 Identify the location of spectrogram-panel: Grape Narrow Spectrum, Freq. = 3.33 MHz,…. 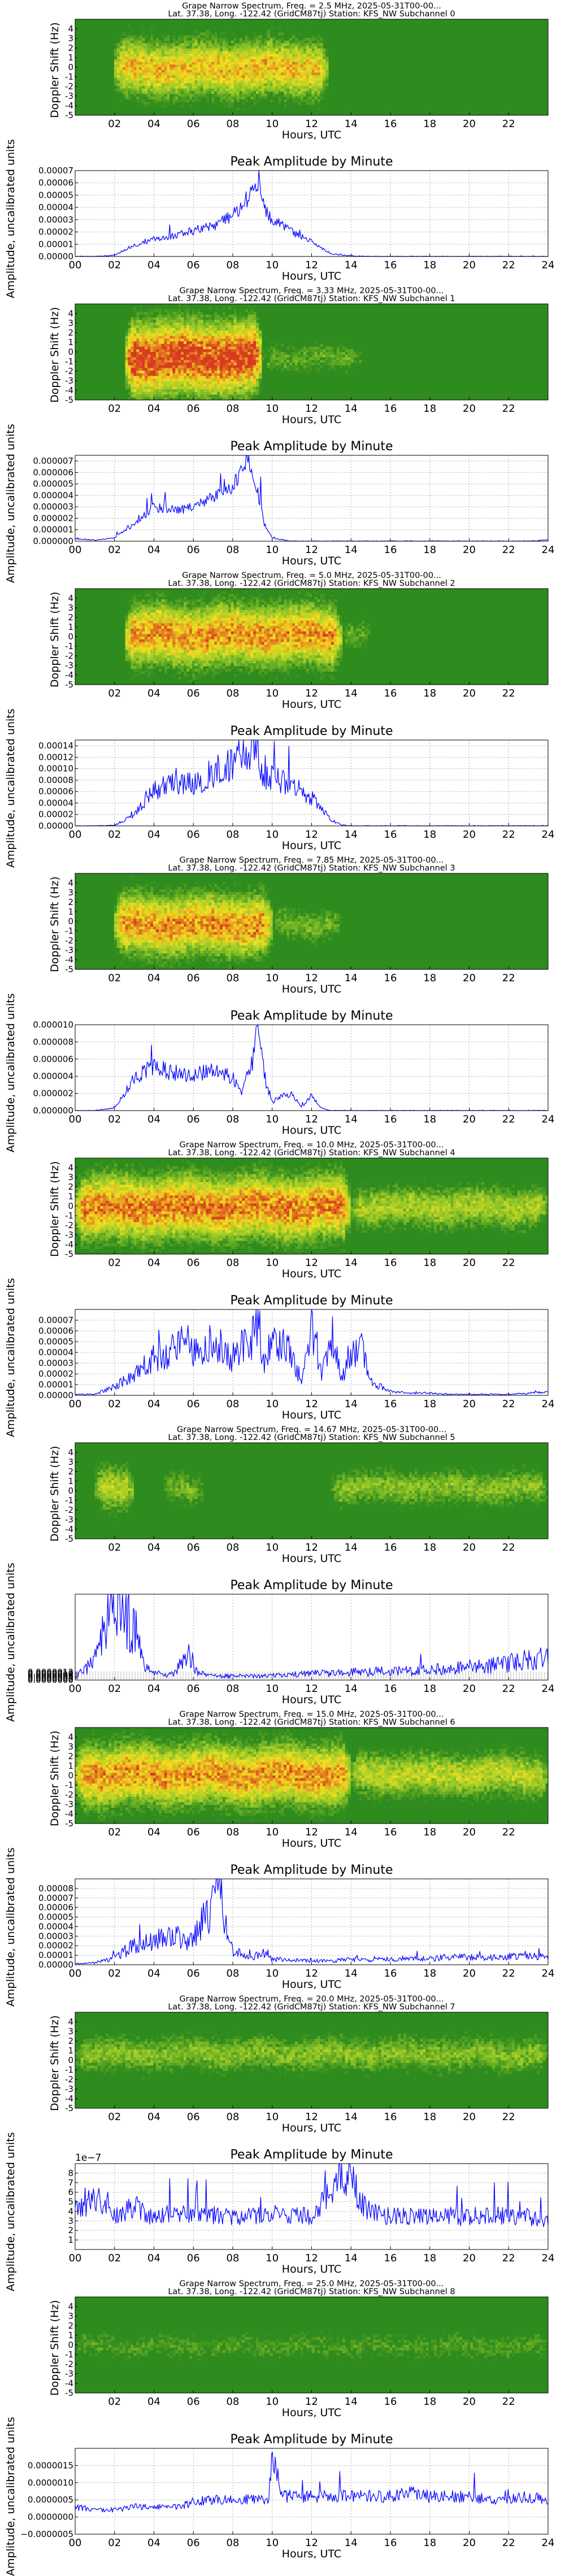
(282, 361).